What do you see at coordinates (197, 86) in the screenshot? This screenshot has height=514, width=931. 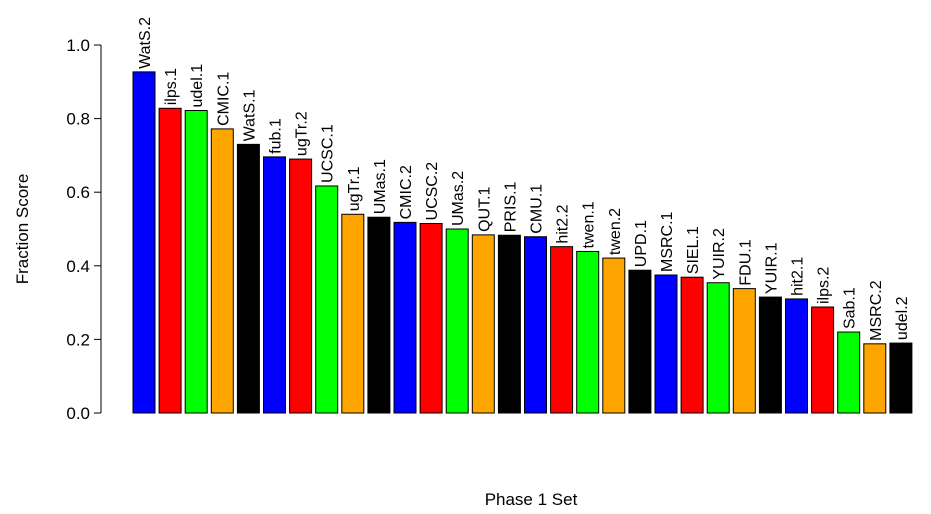 I see `bar-label: udel.1` at bounding box center [197, 86].